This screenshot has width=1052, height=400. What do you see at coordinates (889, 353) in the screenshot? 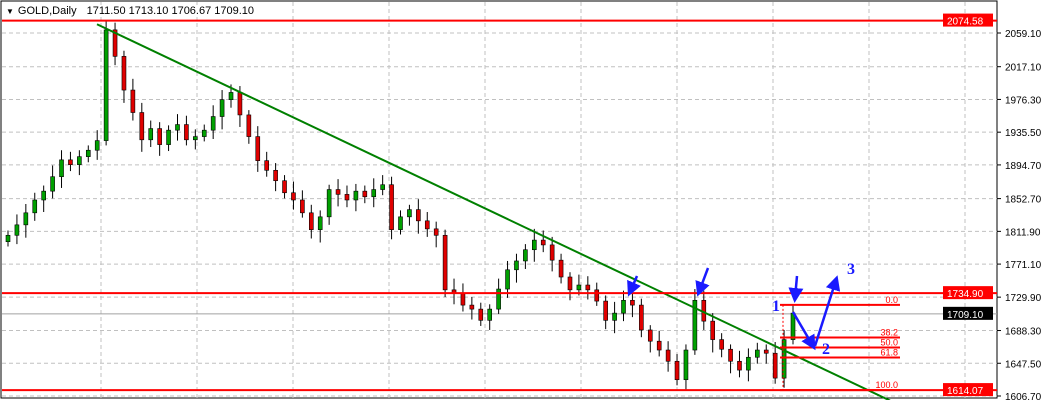
I see `fib-level-label: 61.8` at bounding box center [889, 353].